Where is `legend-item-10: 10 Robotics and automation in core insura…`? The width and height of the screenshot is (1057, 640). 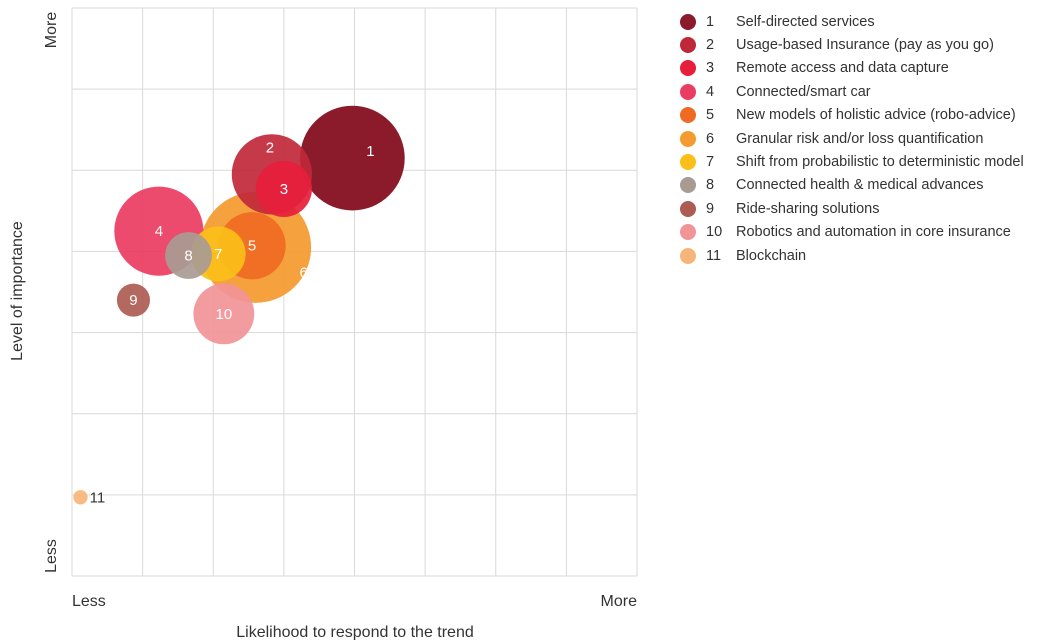
legend-item-10: 10 Robotics and automation in core insura… is located at coordinates (852, 232).